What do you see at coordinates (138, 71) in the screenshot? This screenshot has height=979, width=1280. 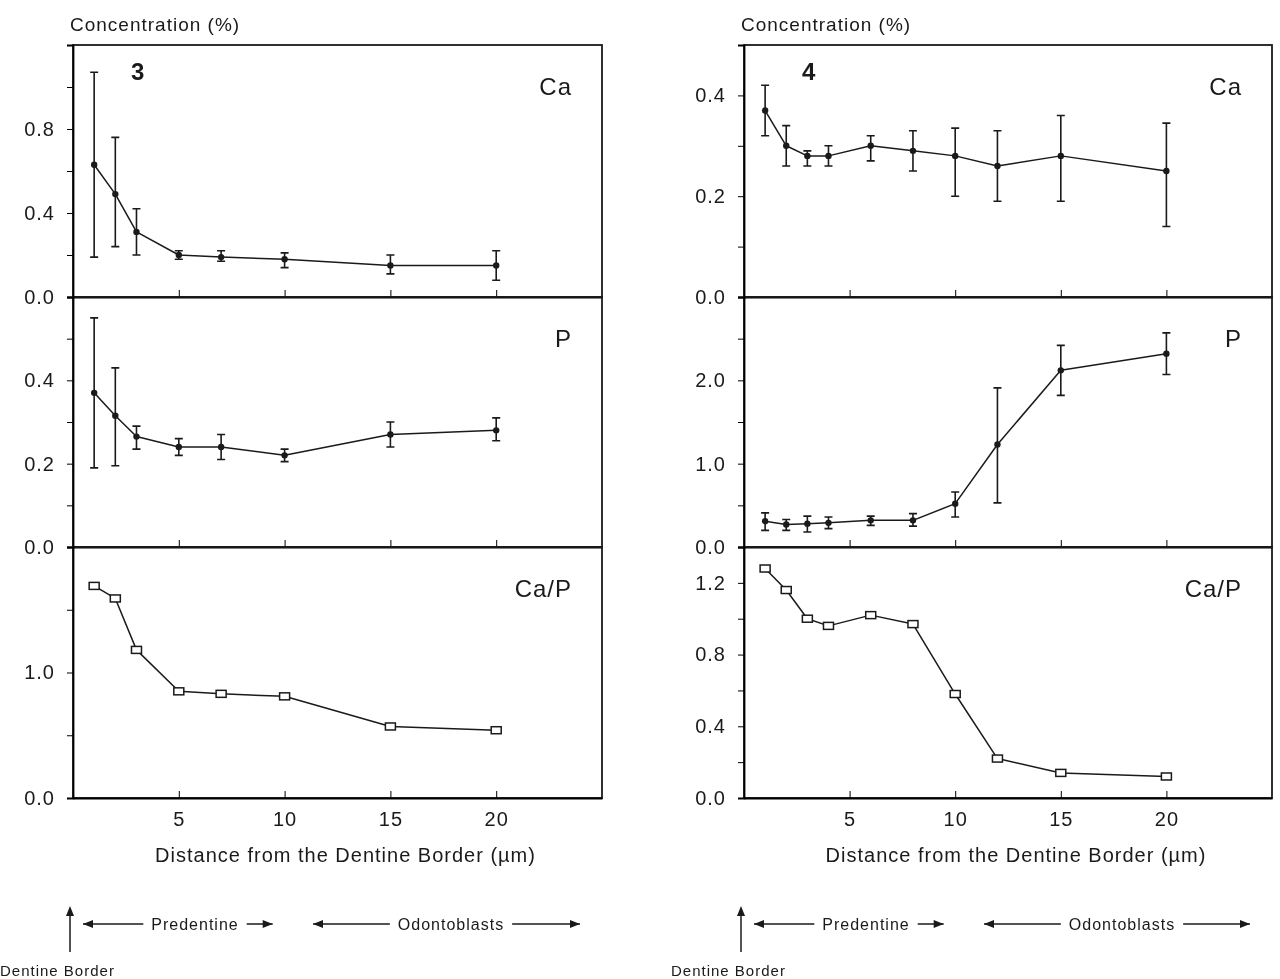 I see `annotation: 3` at bounding box center [138, 71].